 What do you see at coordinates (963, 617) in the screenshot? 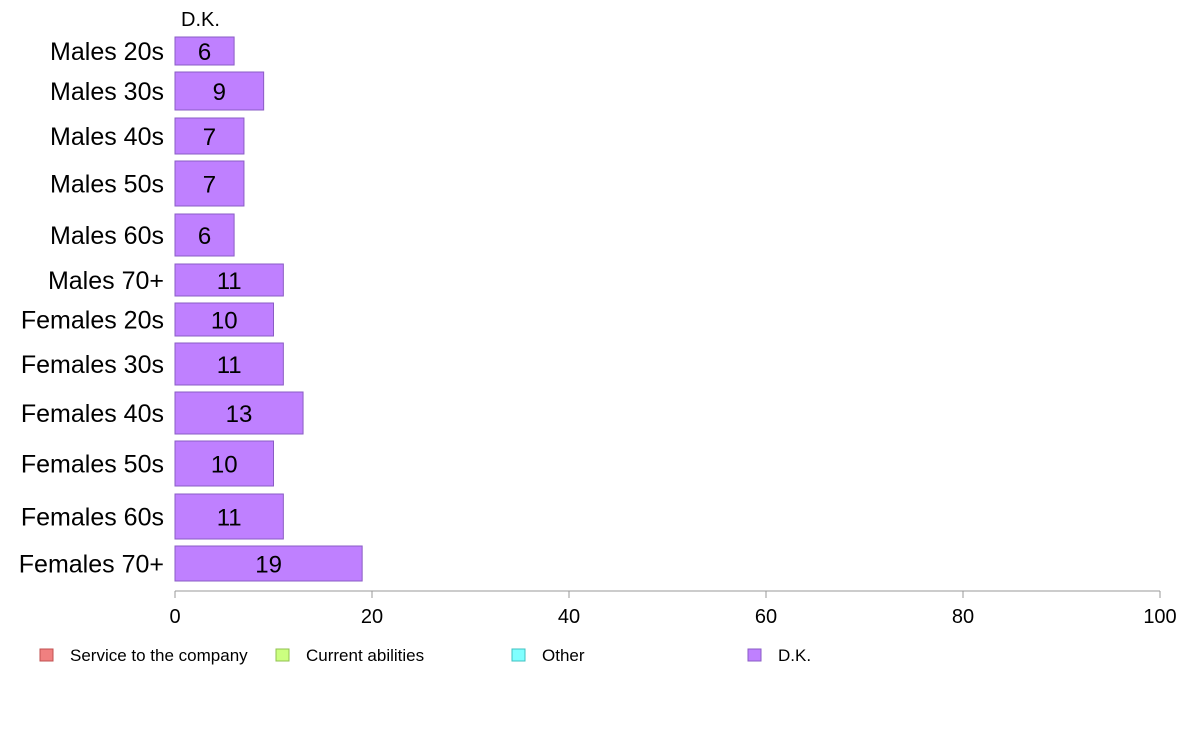
I see `x-tick-label: 80` at bounding box center [963, 617].